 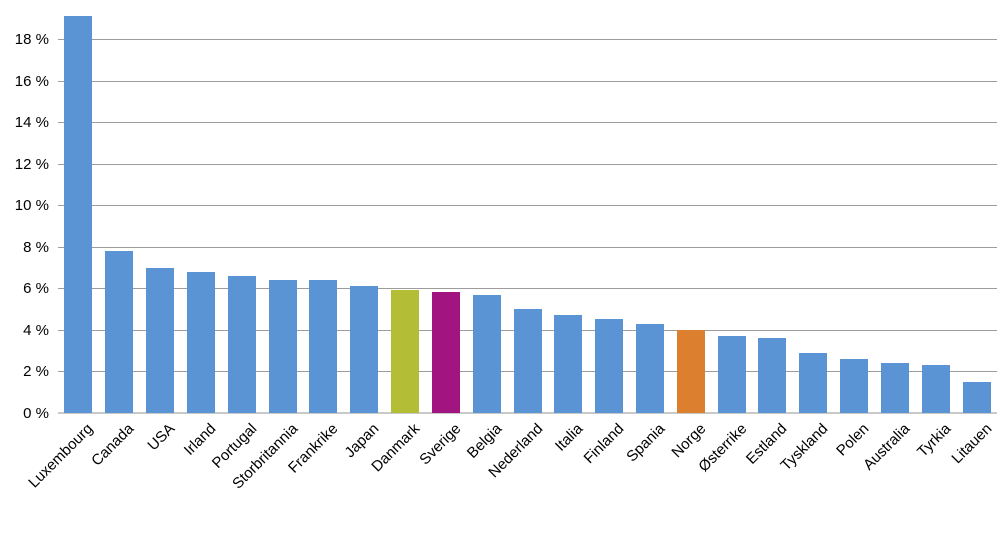 I want to click on y-tick-label-2: 2 %, so click(x=36, y=371).